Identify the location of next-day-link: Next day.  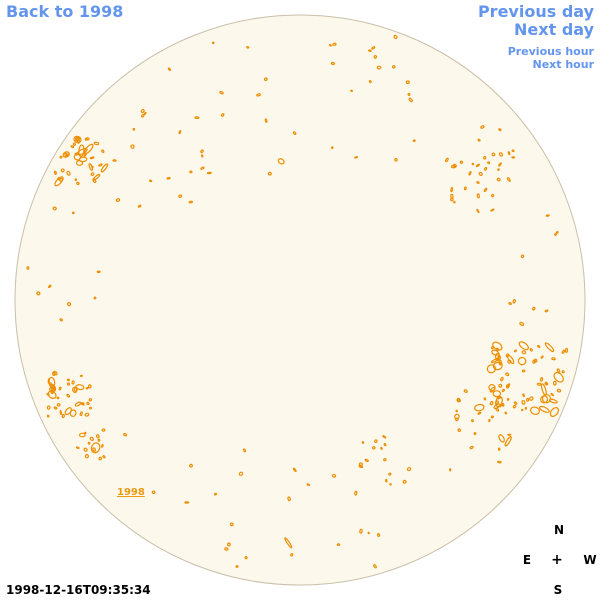
(554, 29).